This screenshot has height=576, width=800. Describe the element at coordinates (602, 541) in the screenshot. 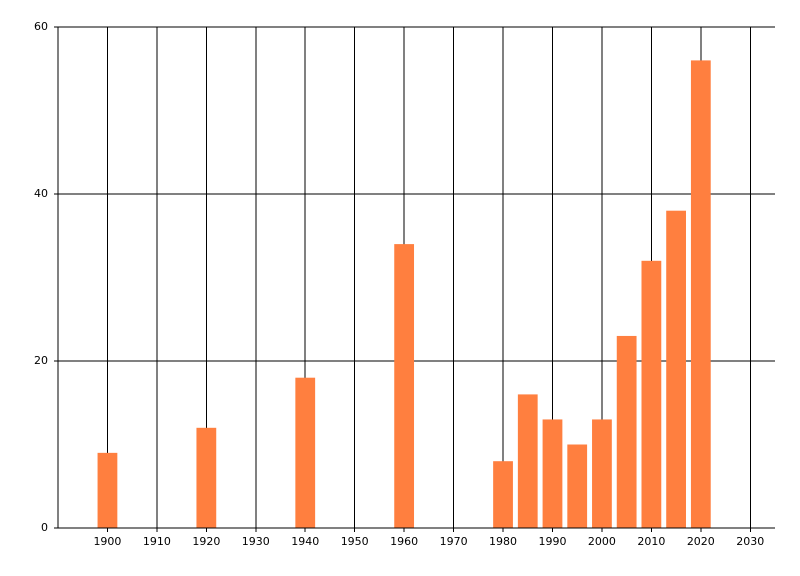

I see `x-tick-label: 2000` at that location.